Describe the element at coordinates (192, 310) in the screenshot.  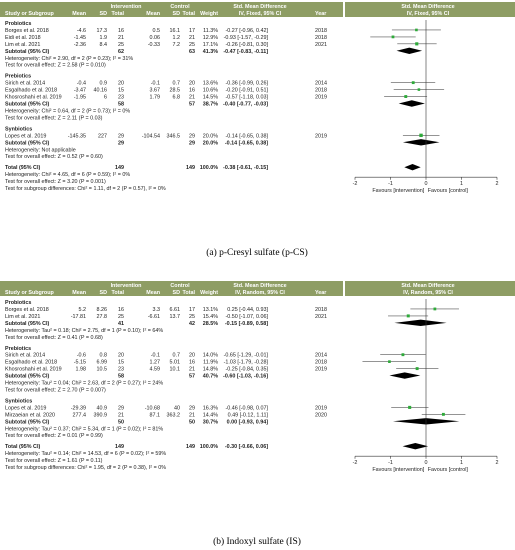
I see `ctl-total: 17` at that location.